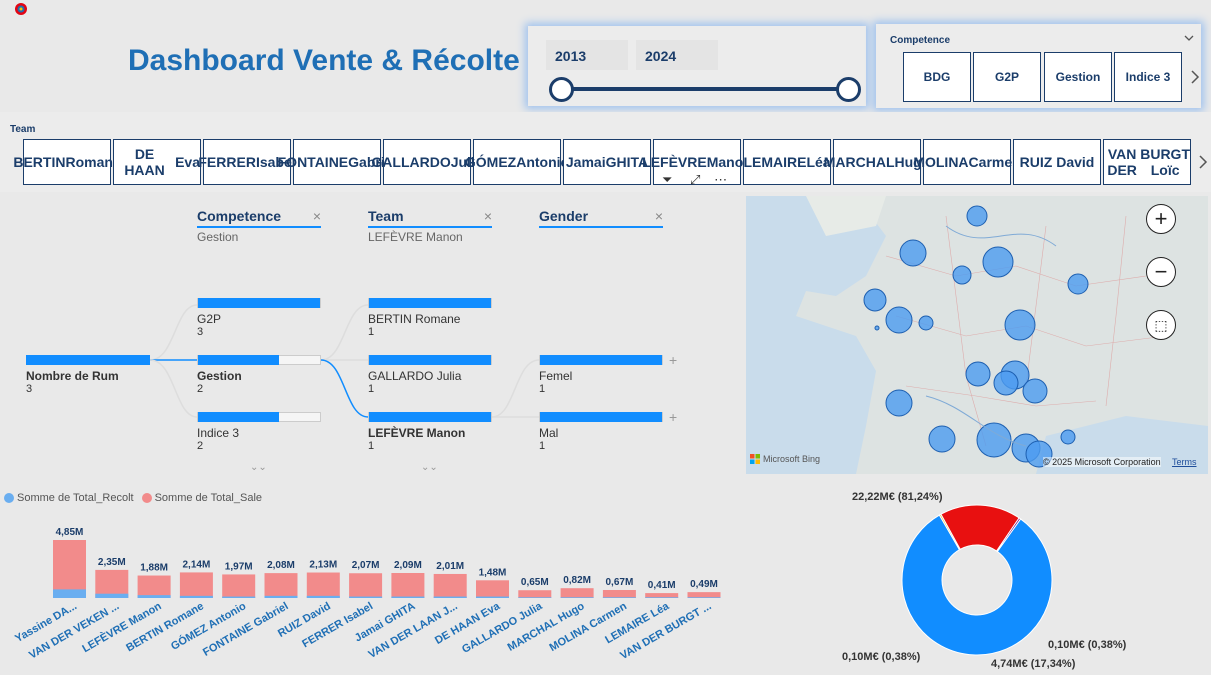  What do you see at coordinates (561, 89) in the screenshot?
I see `slider-start-handle` at bounding box center [561, 89].